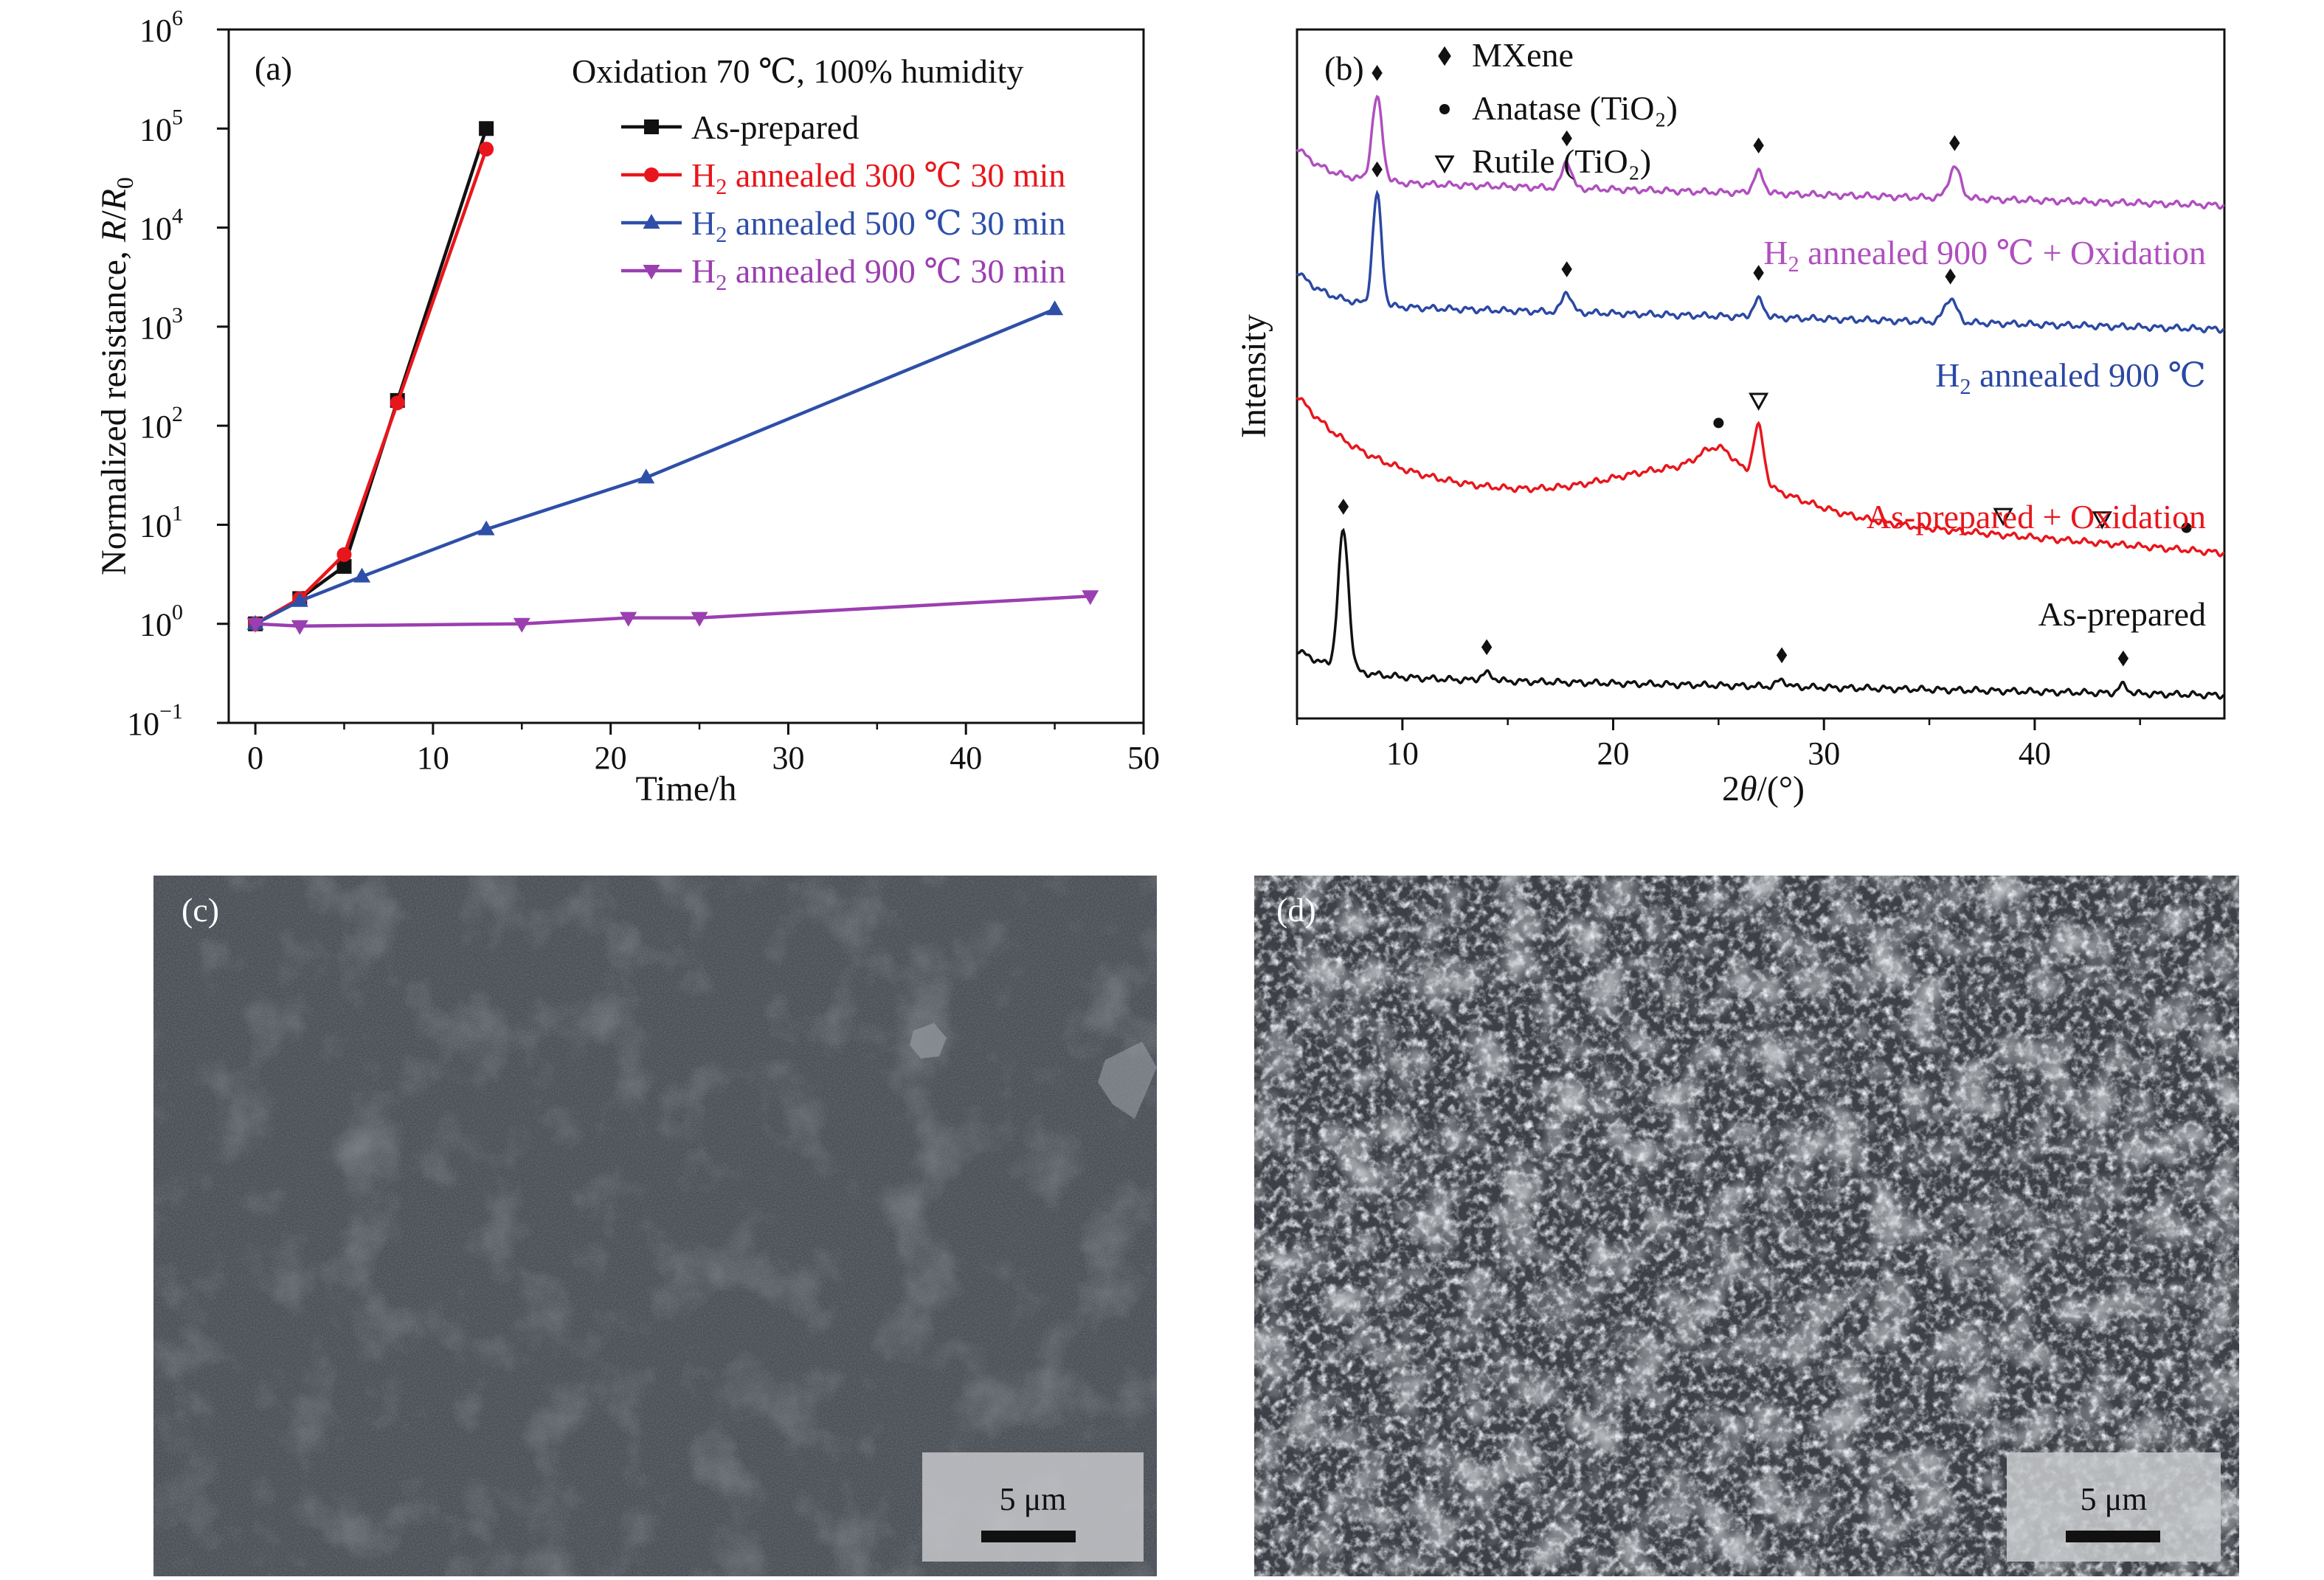 Image resolution: width=2324 pixels, height=1580 pixels. What do you see at coordinates (200, 910) in the screenshot?
I see `panel-c-label: (c)` at bounding box center [200, 910].